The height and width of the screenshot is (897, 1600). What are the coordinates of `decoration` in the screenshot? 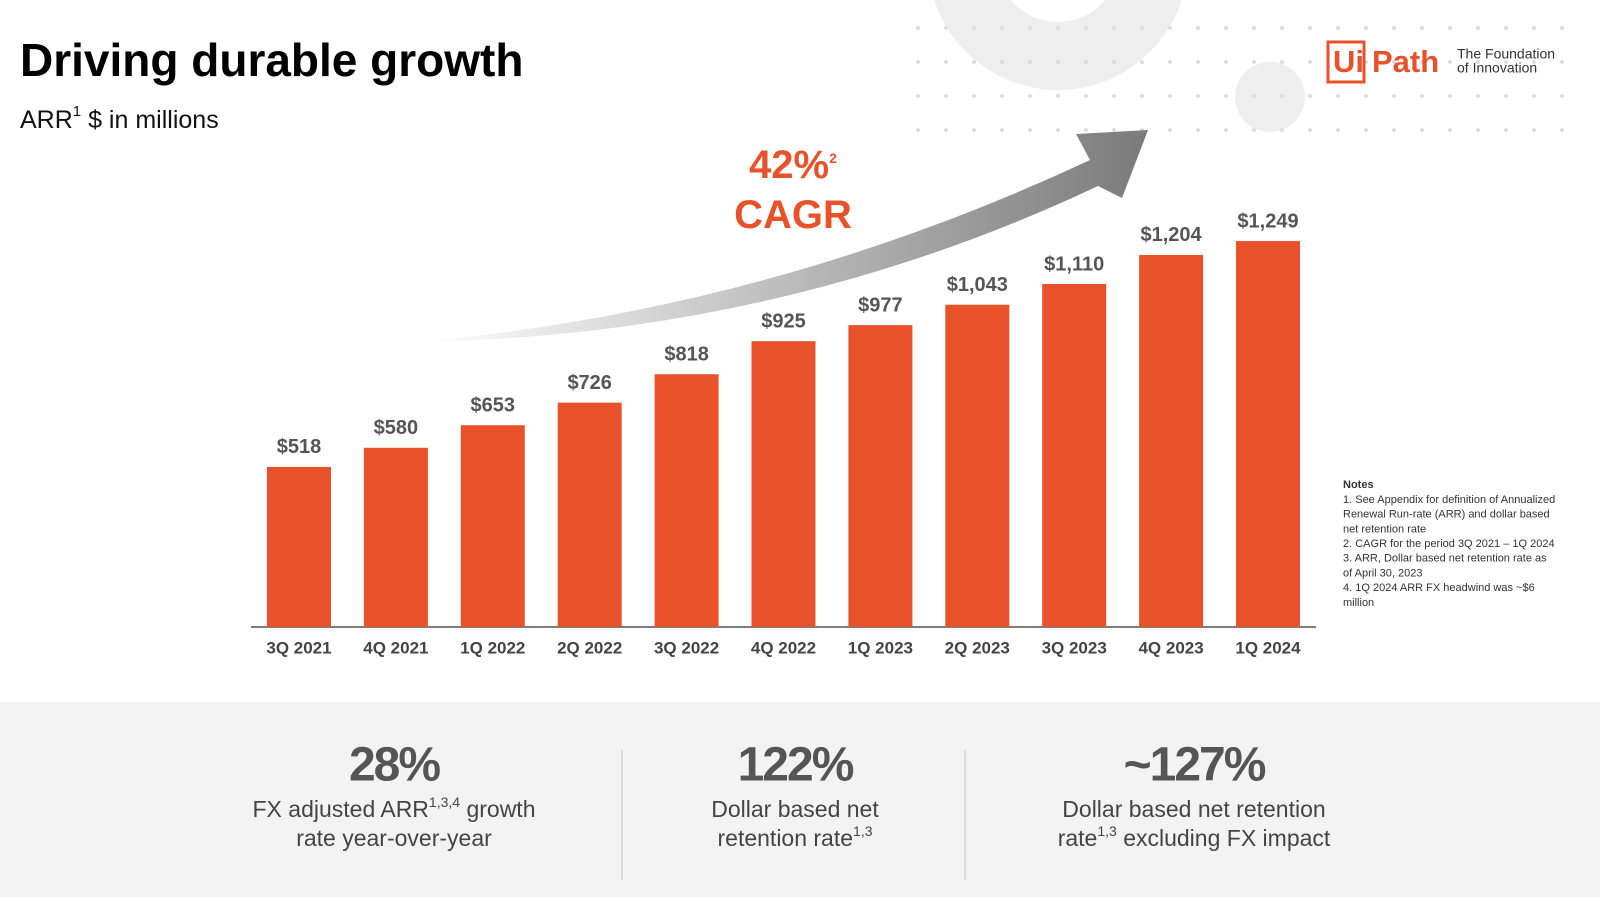 It's located at (1119, 66).